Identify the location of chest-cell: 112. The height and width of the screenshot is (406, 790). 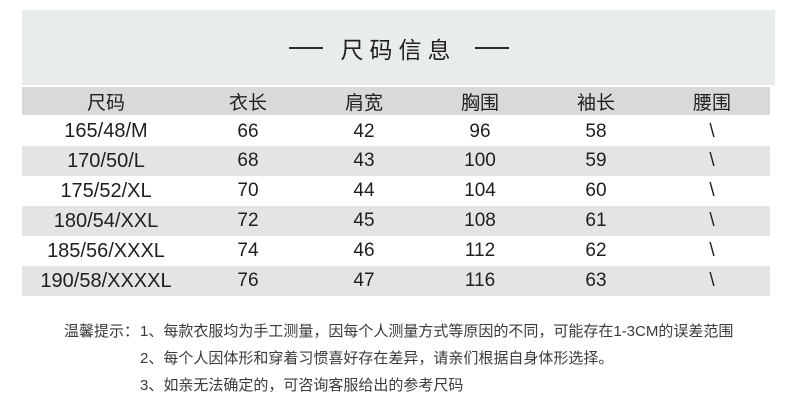
(480, 250).